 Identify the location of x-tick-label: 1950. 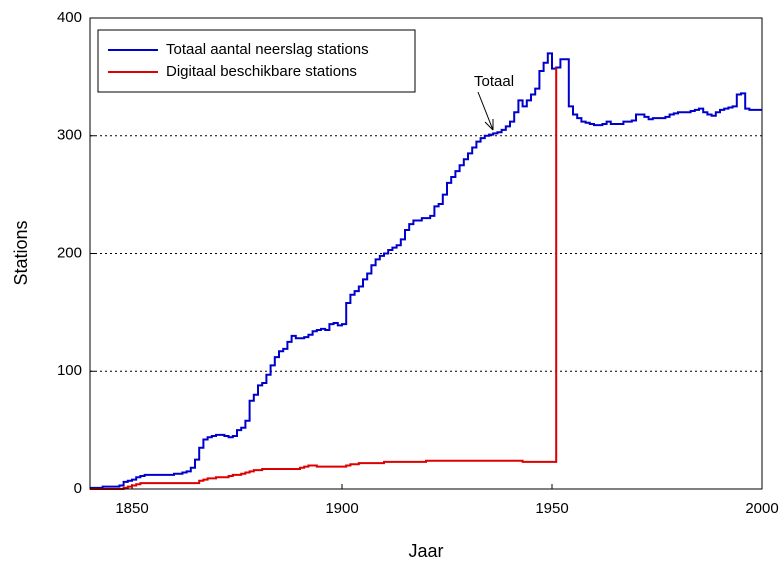
(551, 508).